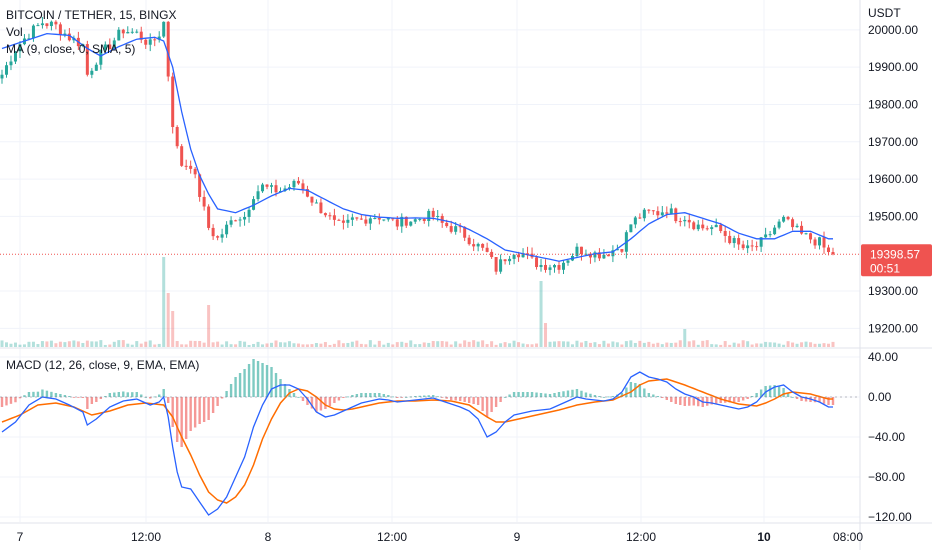  What do you see at coordinates (893, 30) in the screenshot?
I see `price-tick-label: 20000.00` at bounding box center [893, 30].